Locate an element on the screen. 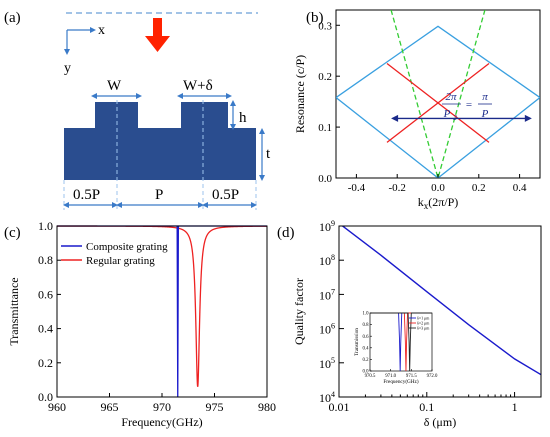  inset-x-tick-label: 971.5 is located at coordinates (411, 376).